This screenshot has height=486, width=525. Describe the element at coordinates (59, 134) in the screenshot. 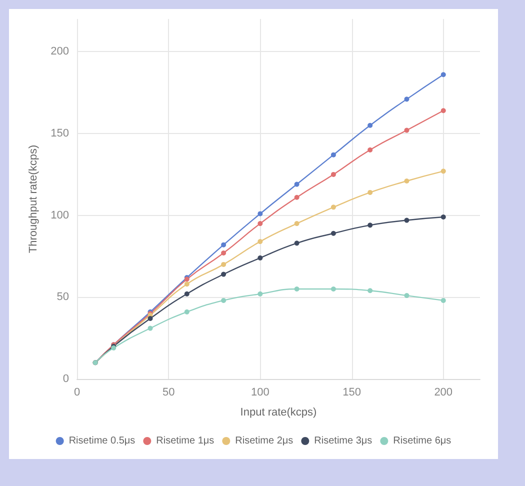

I see `y-tick-label: 150` at that location.